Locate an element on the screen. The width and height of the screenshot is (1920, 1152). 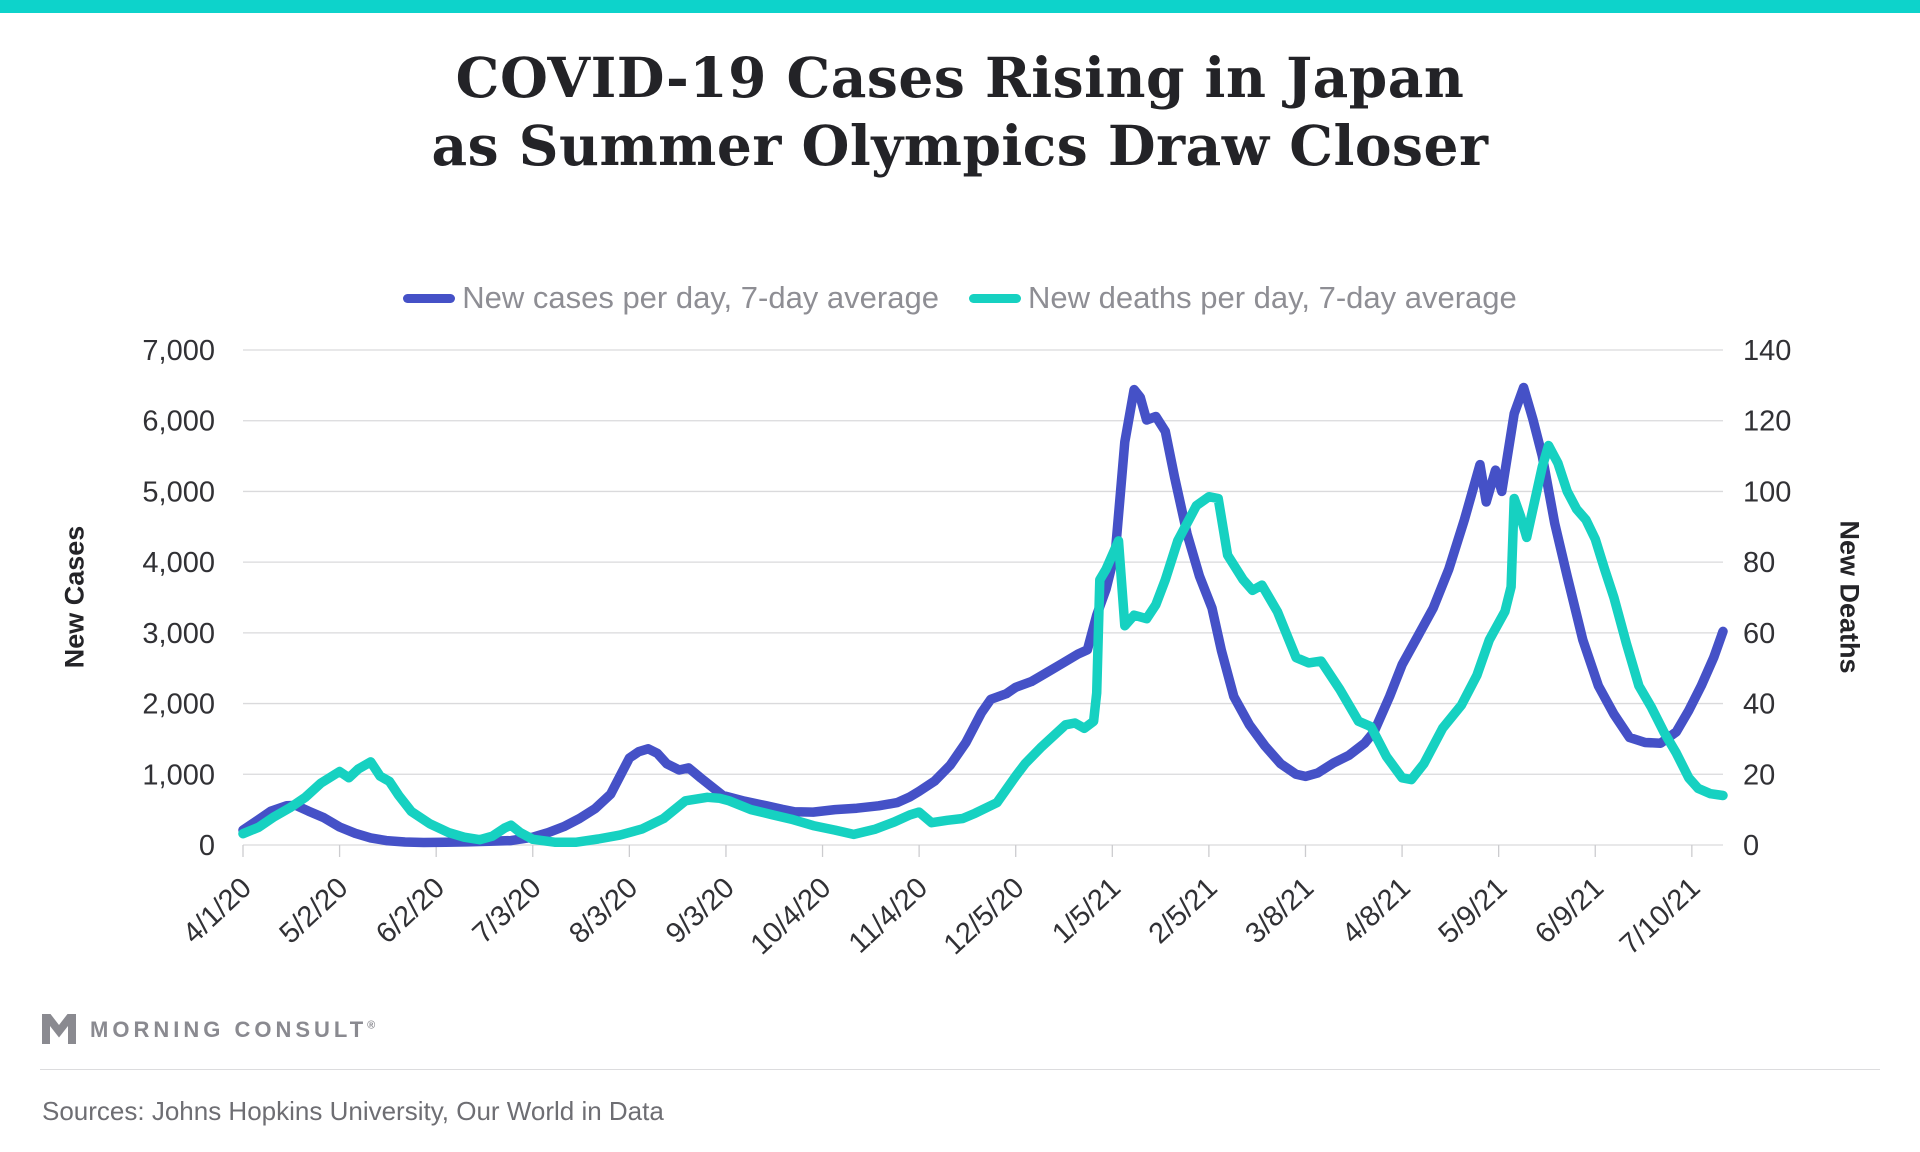
morning-consult-m-icon is located at coordinates (59, 1029).